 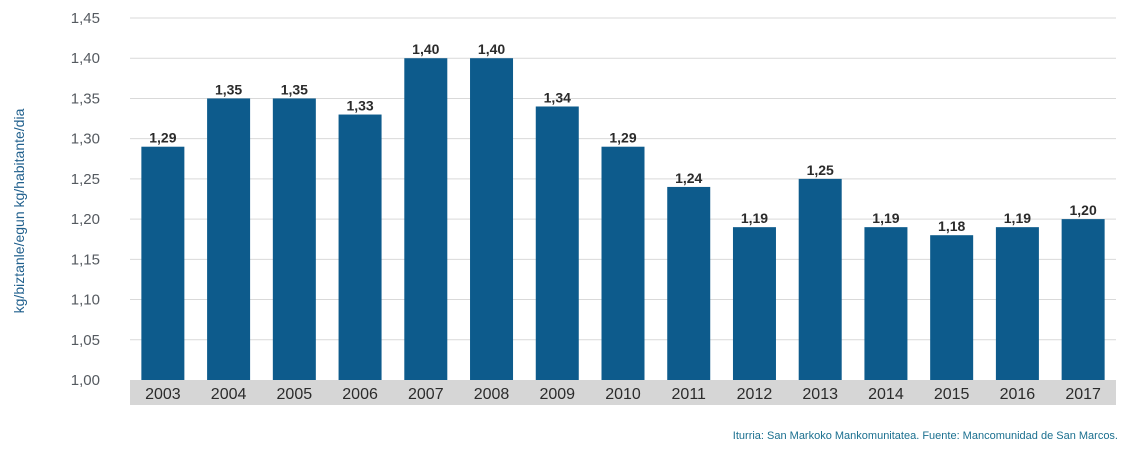 What do you see at coordinates (952, 394) in the screenshot?
I see `x-category-label: 2015` at bounding box center [952, 394].